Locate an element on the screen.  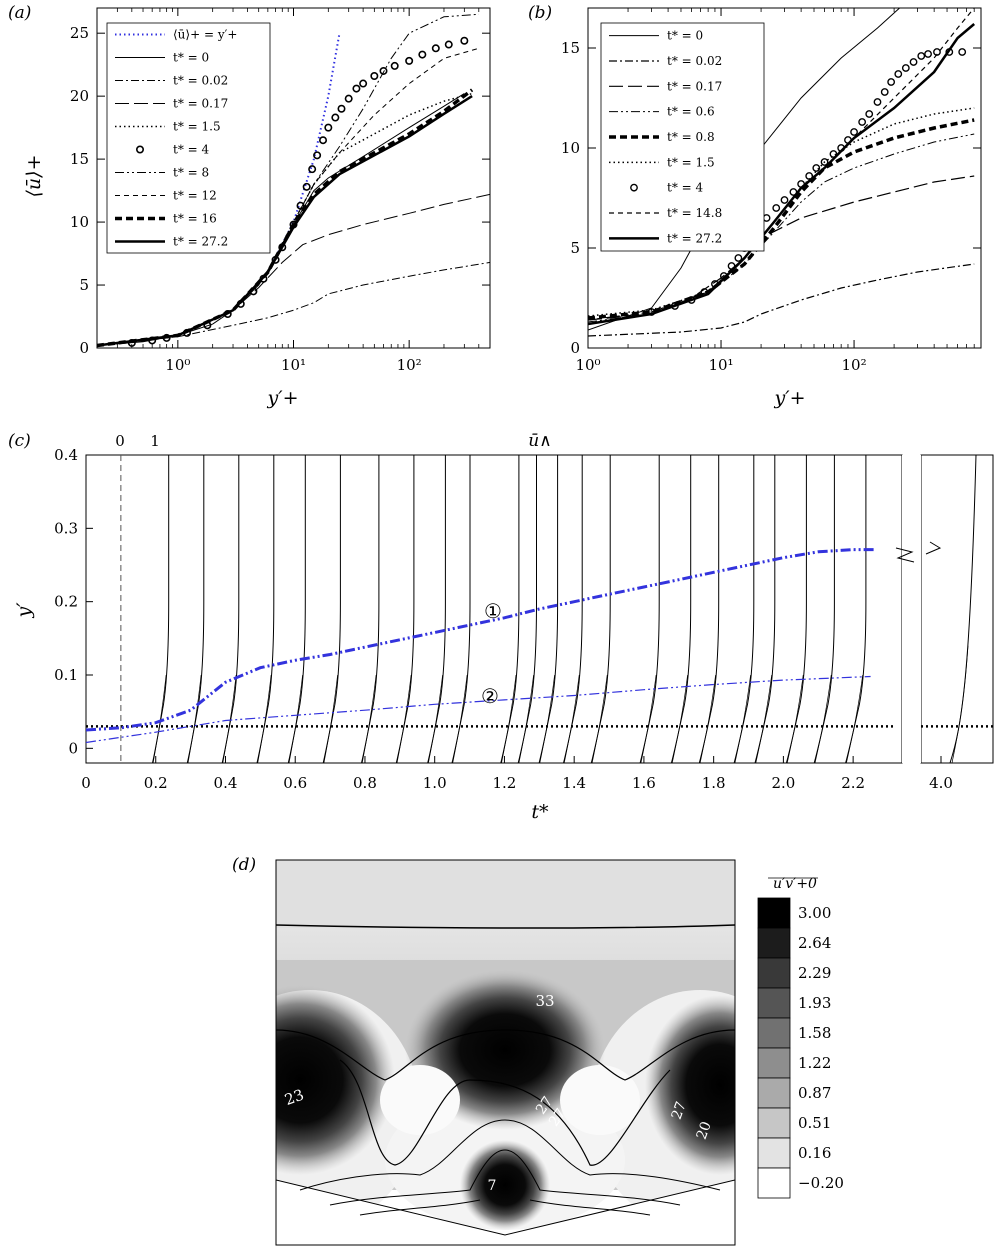
colorbar-label: 1.58 is located at coordinates (814, 1033).